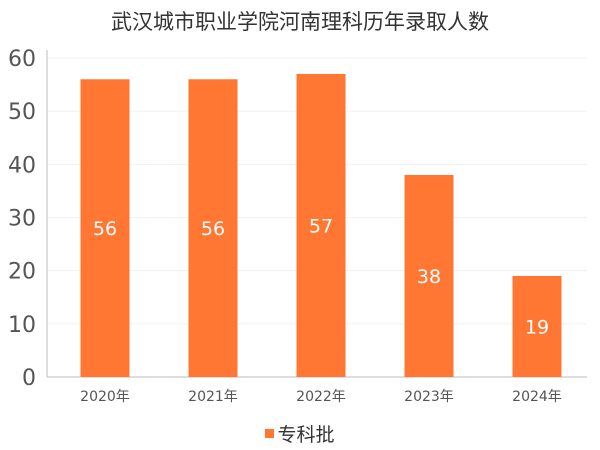 The height and width of the screenshot is (450, 600). I want to click on x-tick-label: 2022年, so click(321, 397).